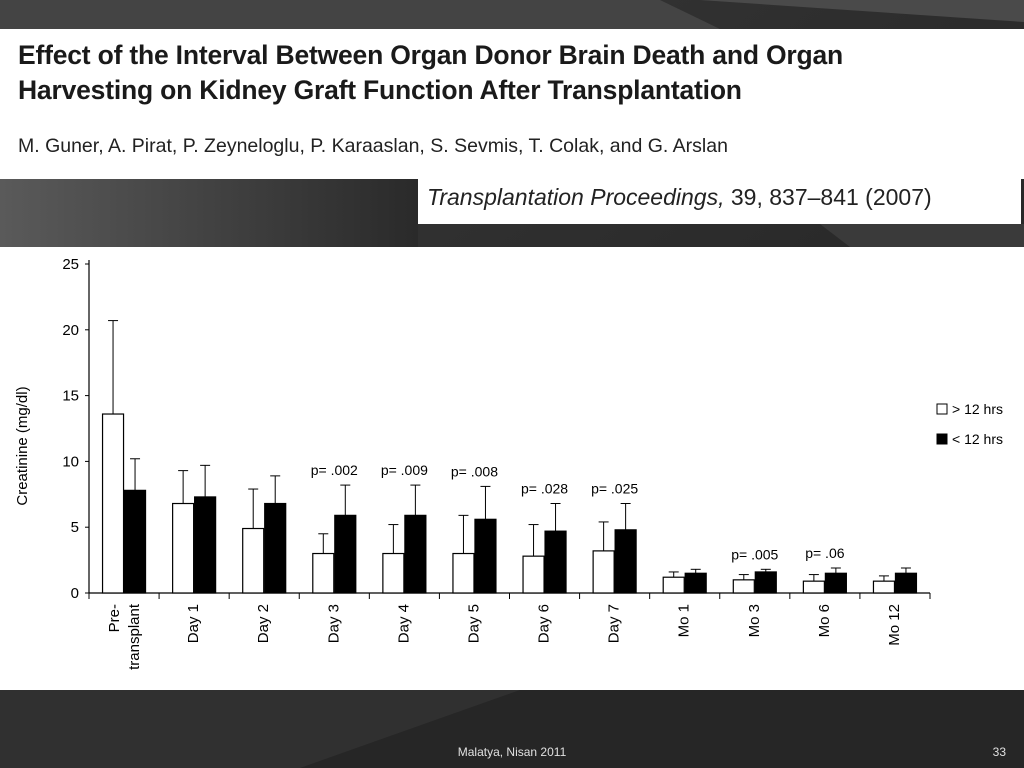 Image resolution: width=1024 pixels, height=768 pixels. What do you see at coordinates (754, 620) in the screenshot?
I see `x-tick-label: Mo 3` at bounding box center [754, 620].